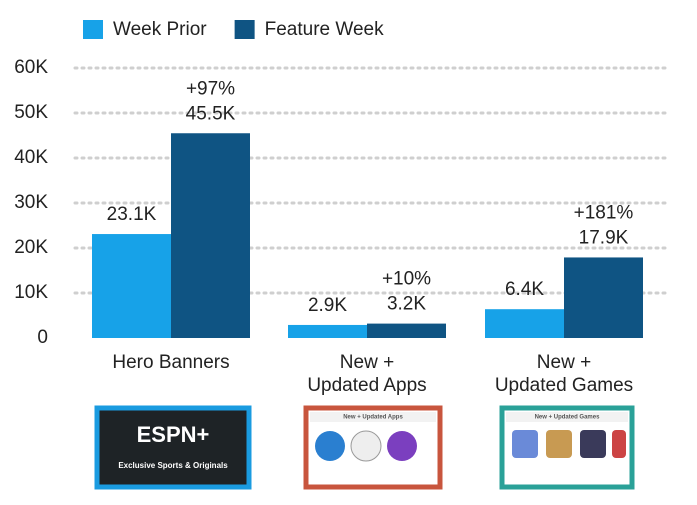 The height and width of the screenshot is (505, 697). What do you see at coordinates (366, 374) in the screenshot?
I see `x-tick-label: New + Updated Apps` at bounding box center [366, 374].